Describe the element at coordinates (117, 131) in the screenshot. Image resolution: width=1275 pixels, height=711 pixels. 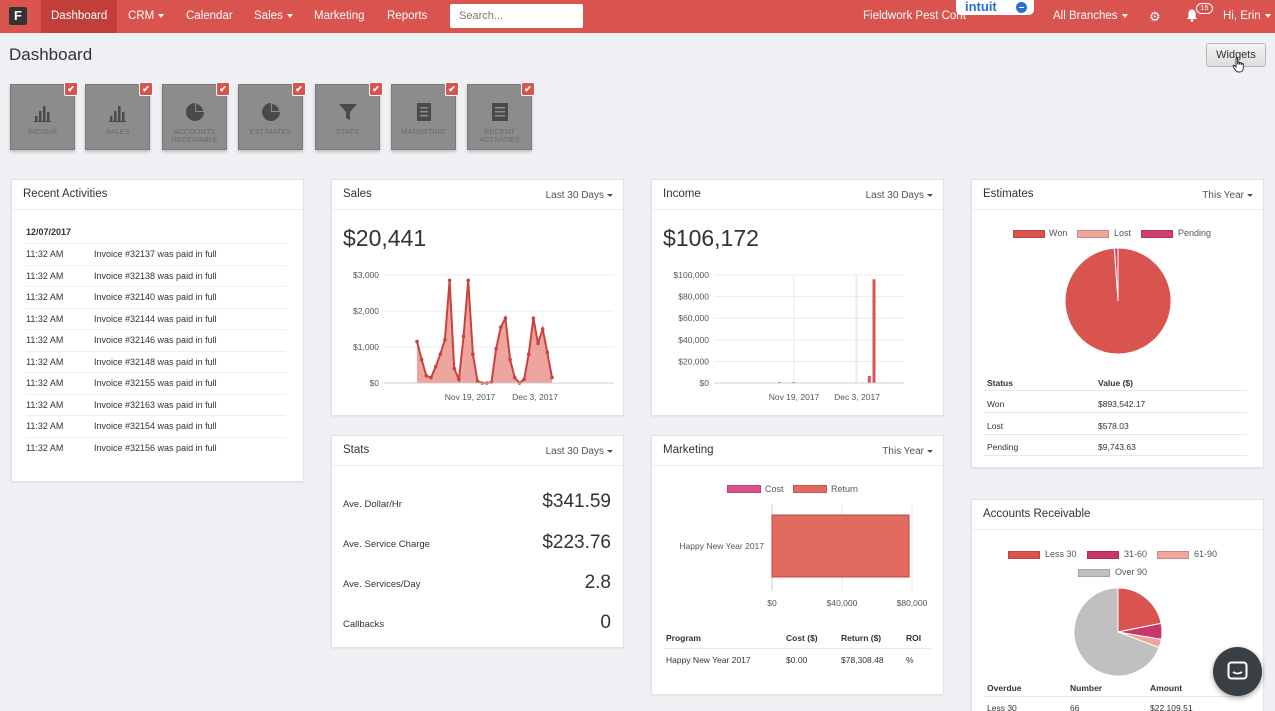
I see `tile-label: SALES` at that location.